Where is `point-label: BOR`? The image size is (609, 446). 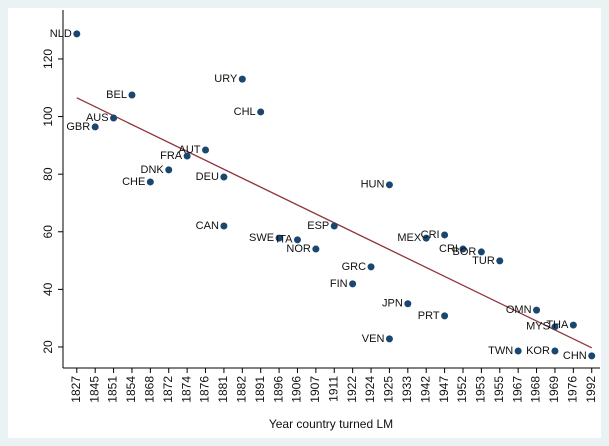 point-label: BOR is located at coordinates (465, 252).